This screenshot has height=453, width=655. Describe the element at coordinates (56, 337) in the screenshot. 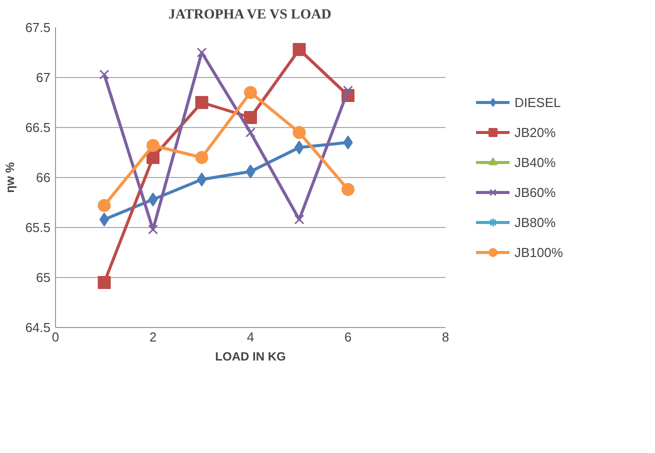

I see `x-tick-label: 0` at that location.